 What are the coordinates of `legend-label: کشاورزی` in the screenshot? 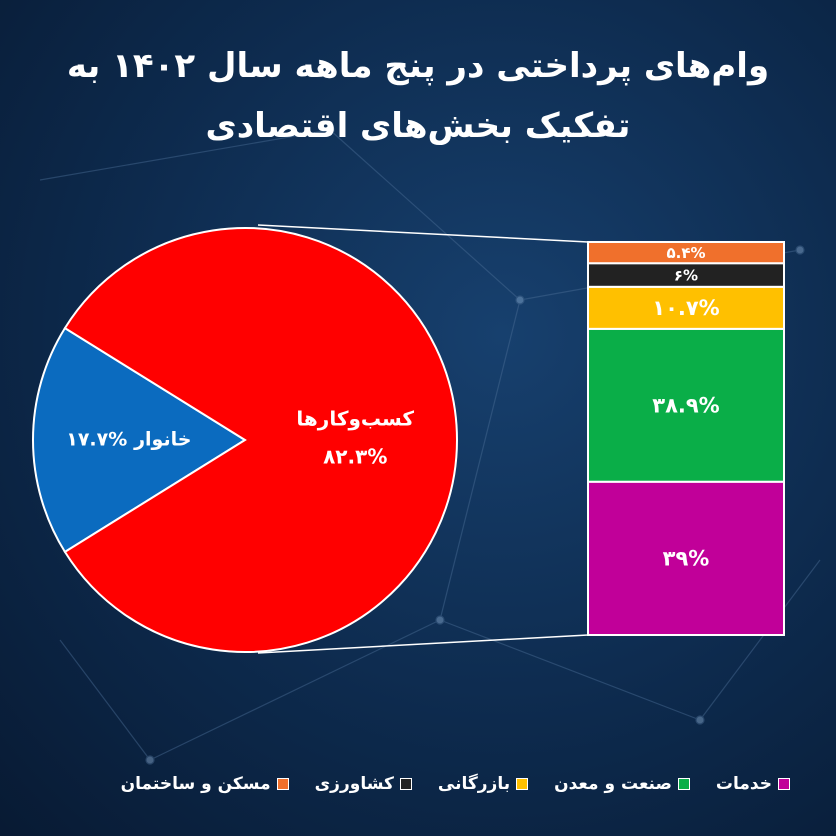 It's located at (354, 784).